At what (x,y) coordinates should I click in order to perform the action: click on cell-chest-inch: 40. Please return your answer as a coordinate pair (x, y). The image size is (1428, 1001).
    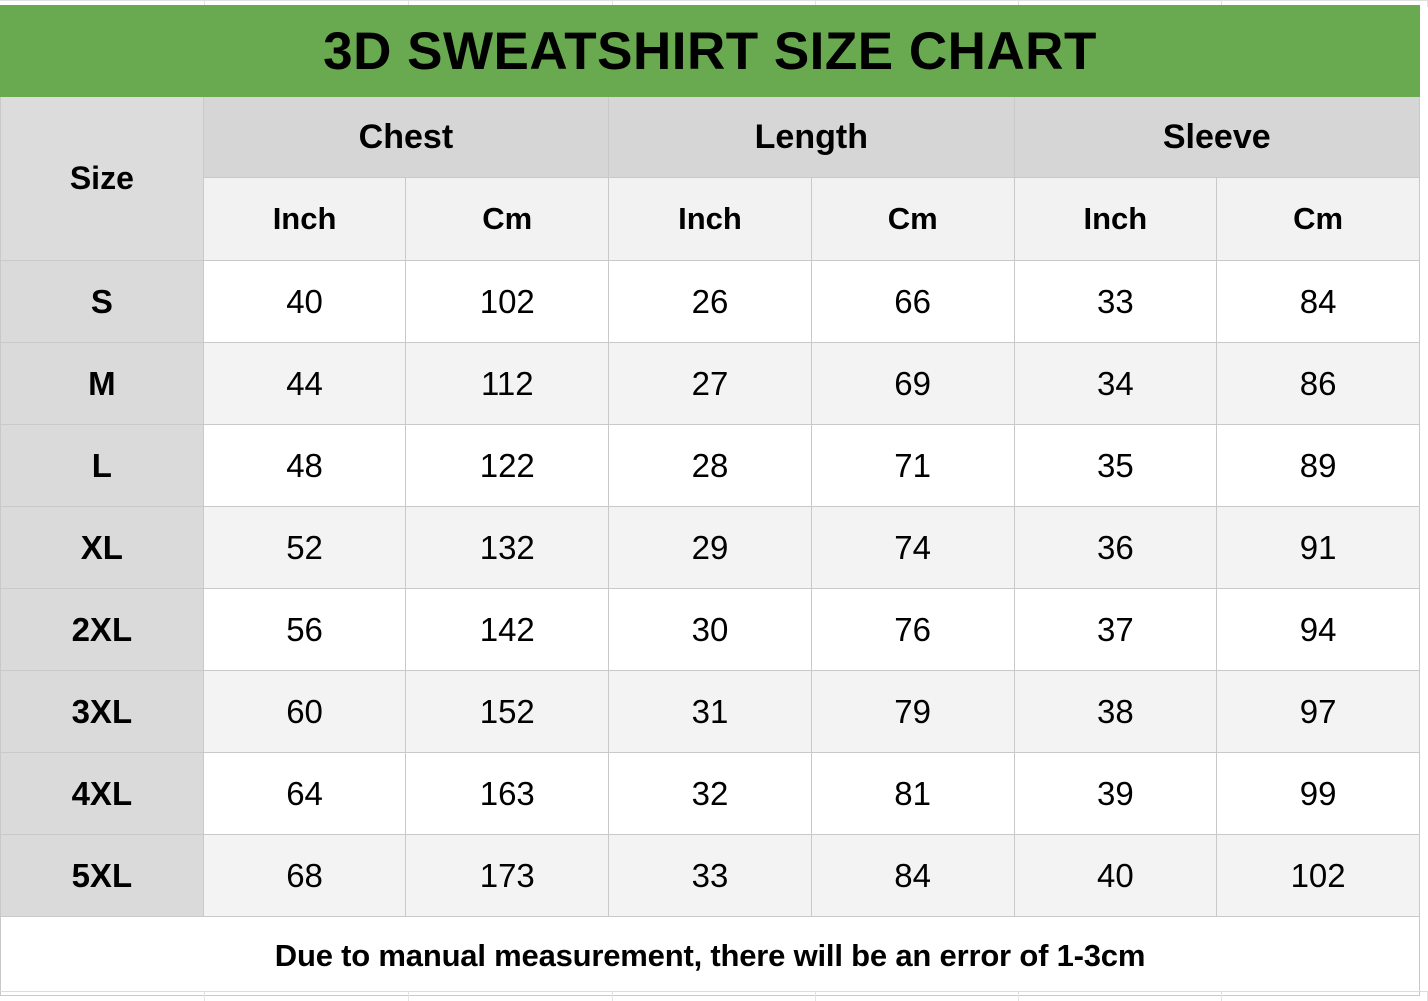
    Looking at the image, I should click on (304, 301).